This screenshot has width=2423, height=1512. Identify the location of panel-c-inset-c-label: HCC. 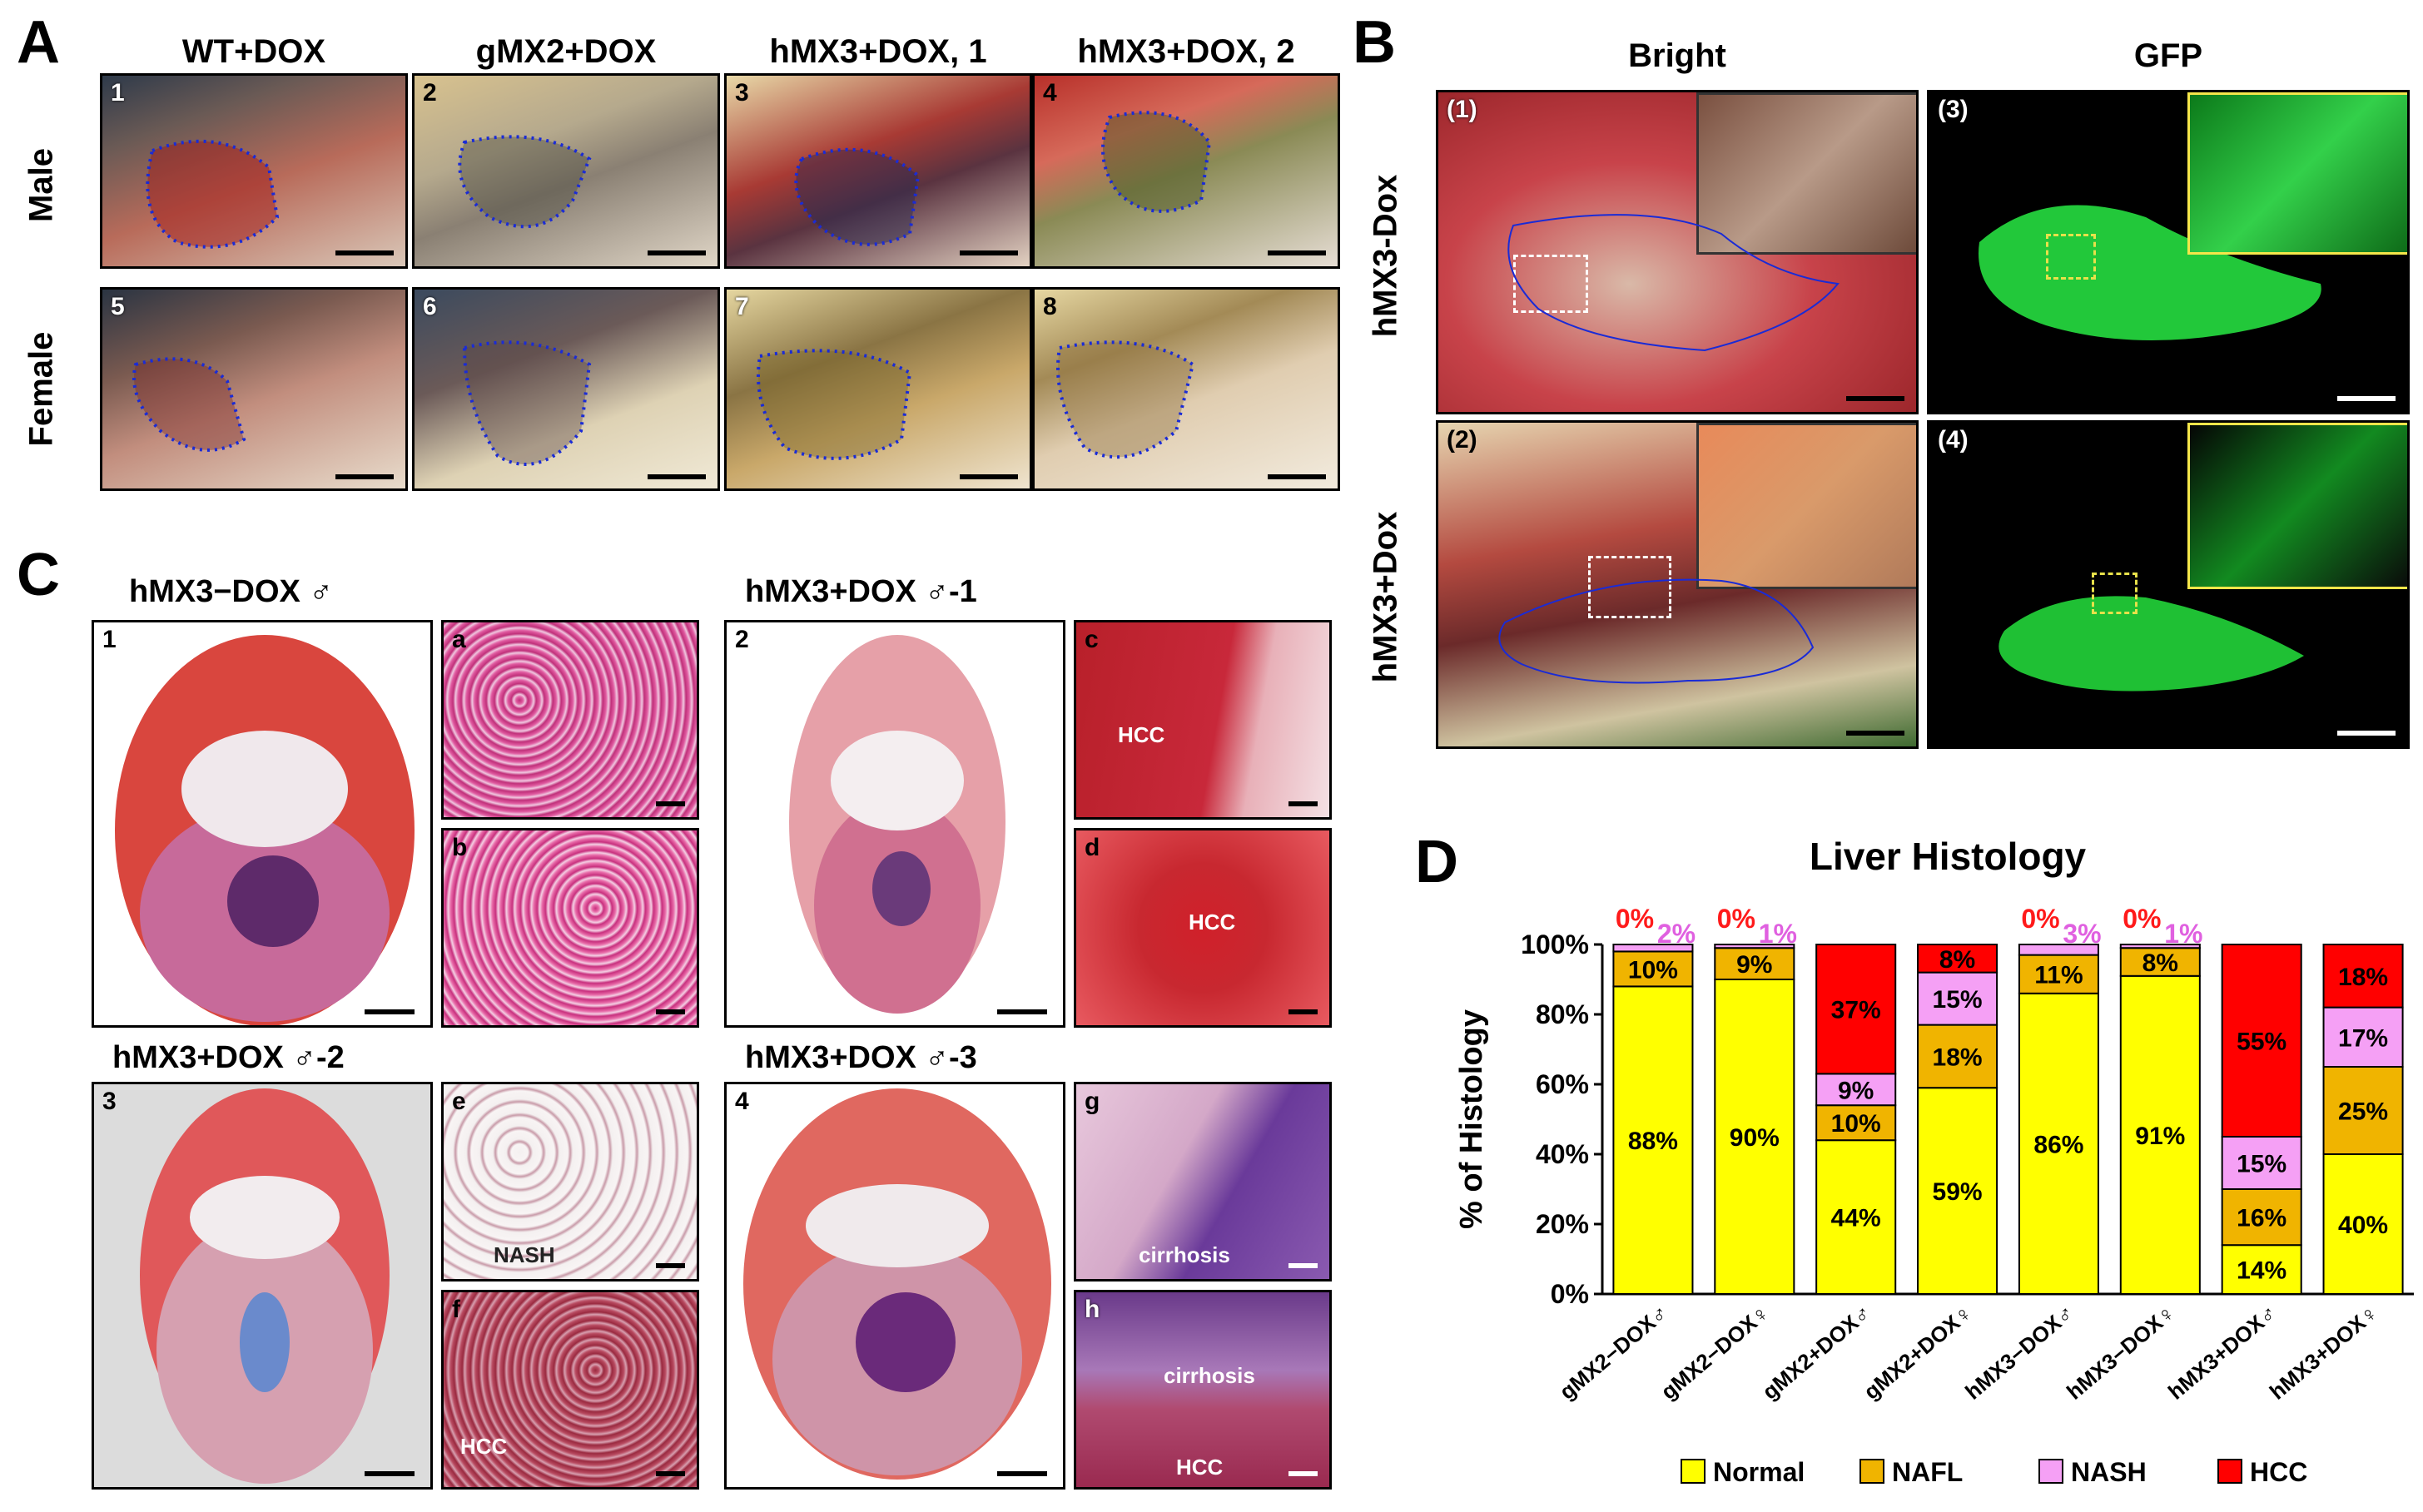
(1141, 734).